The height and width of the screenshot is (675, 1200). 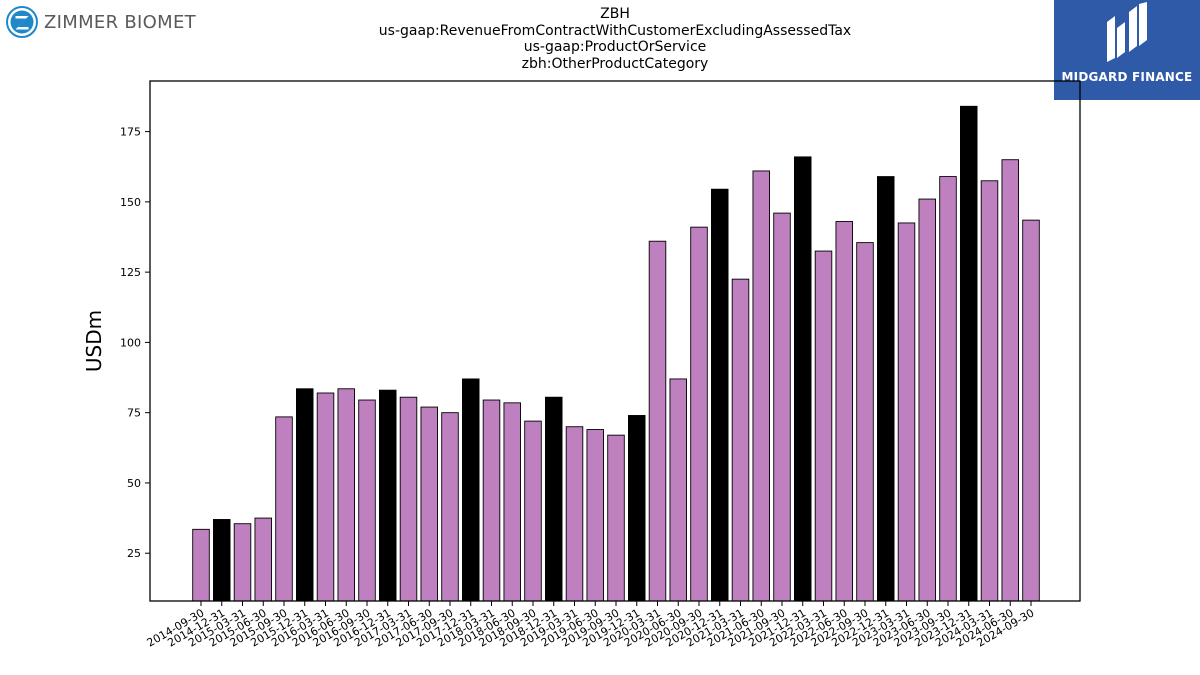 What do you see at coordinates (134, 483) in the screenshot?
I see `y-tick-label-50: 50` at bounding box center [134, 483].